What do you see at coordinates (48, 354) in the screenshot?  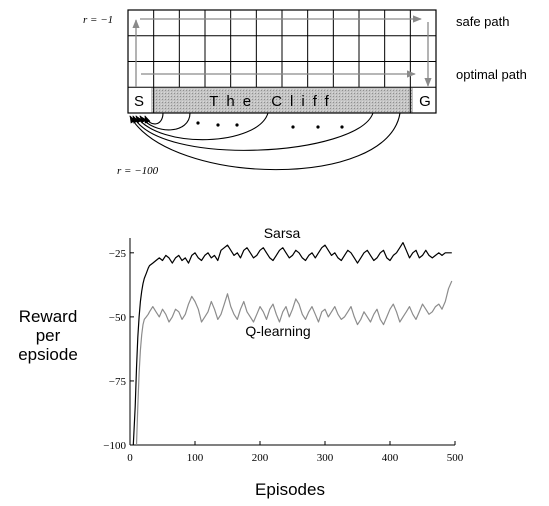 I see `y-axis-label-line-3: epsiode` at bounding box center [48, 354].